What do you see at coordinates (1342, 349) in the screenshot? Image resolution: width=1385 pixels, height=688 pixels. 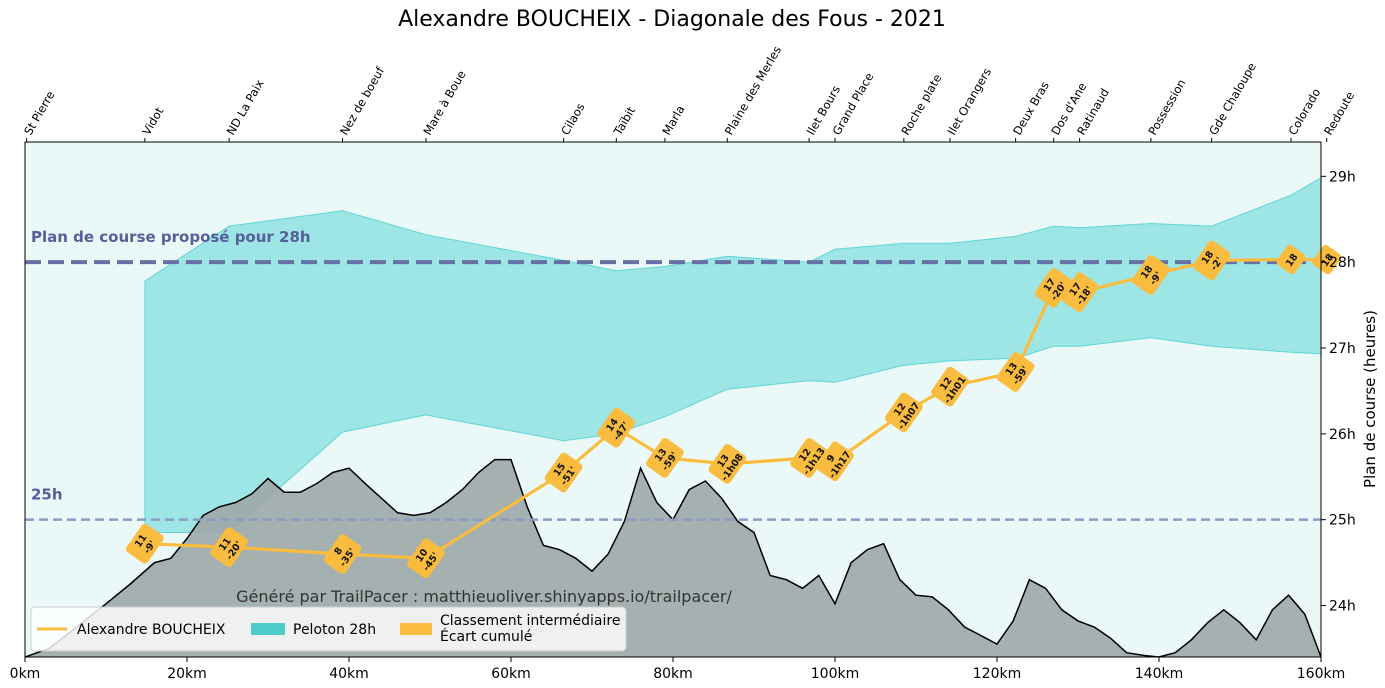 I see `y-tick-label: 27h` at bounding box center [1342, 349].